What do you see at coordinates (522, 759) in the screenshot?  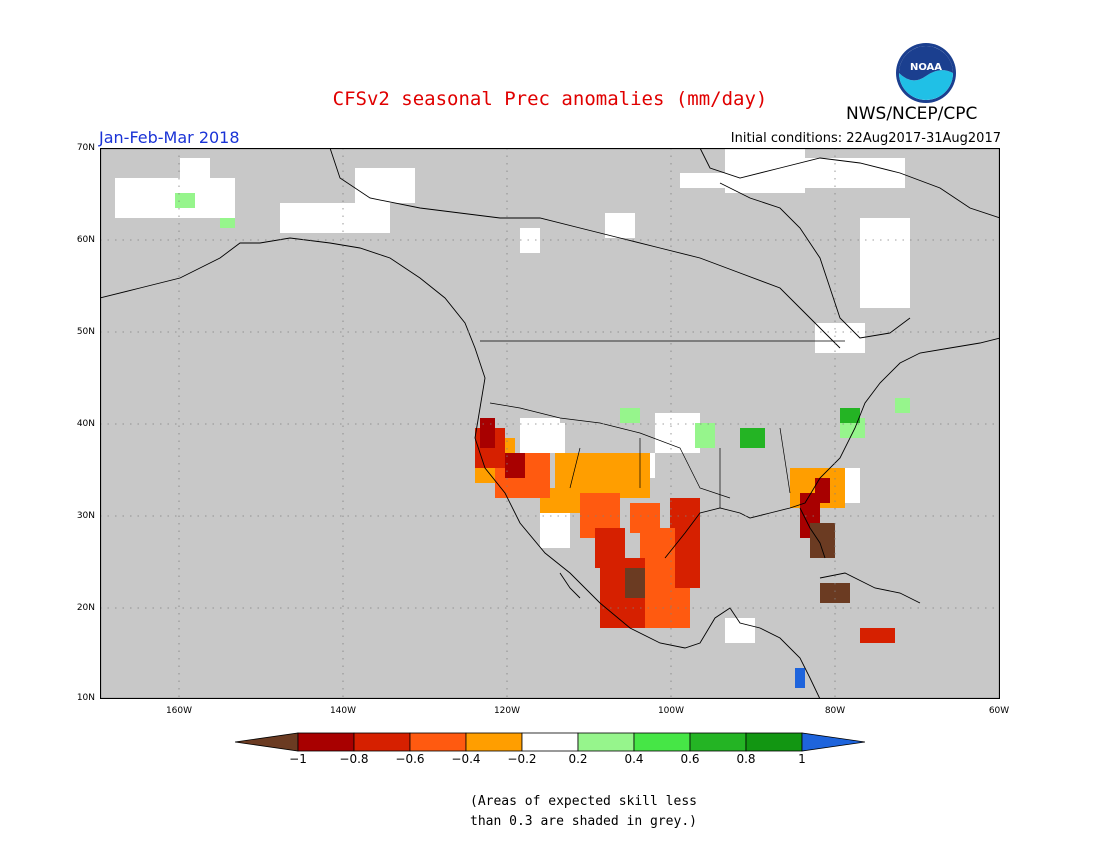 I see `colorbar-tick-label: −0.2` at bounding box center [522, 759].